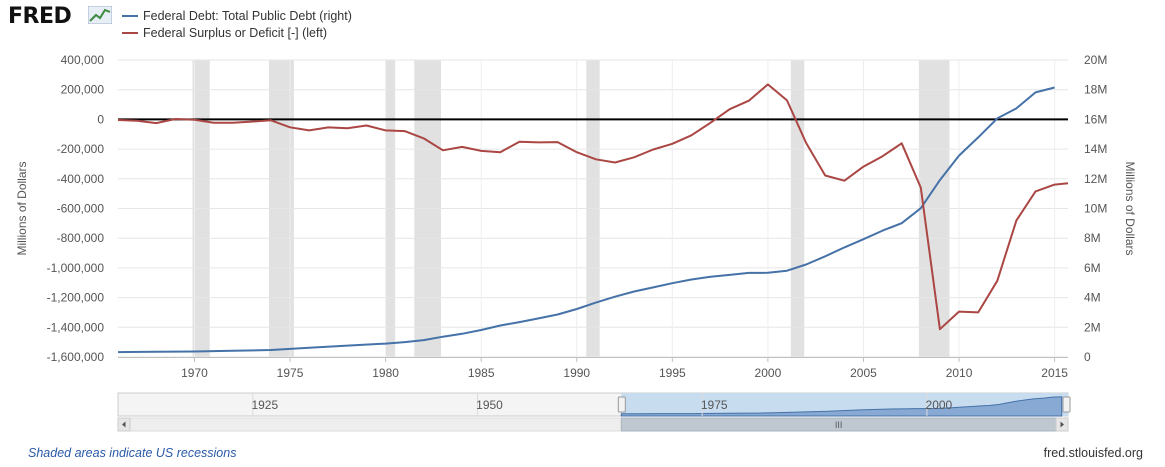  Describe the element at coordinates (481, 373) in the screenshot. I see `x-tick-label: 1985` at that location.